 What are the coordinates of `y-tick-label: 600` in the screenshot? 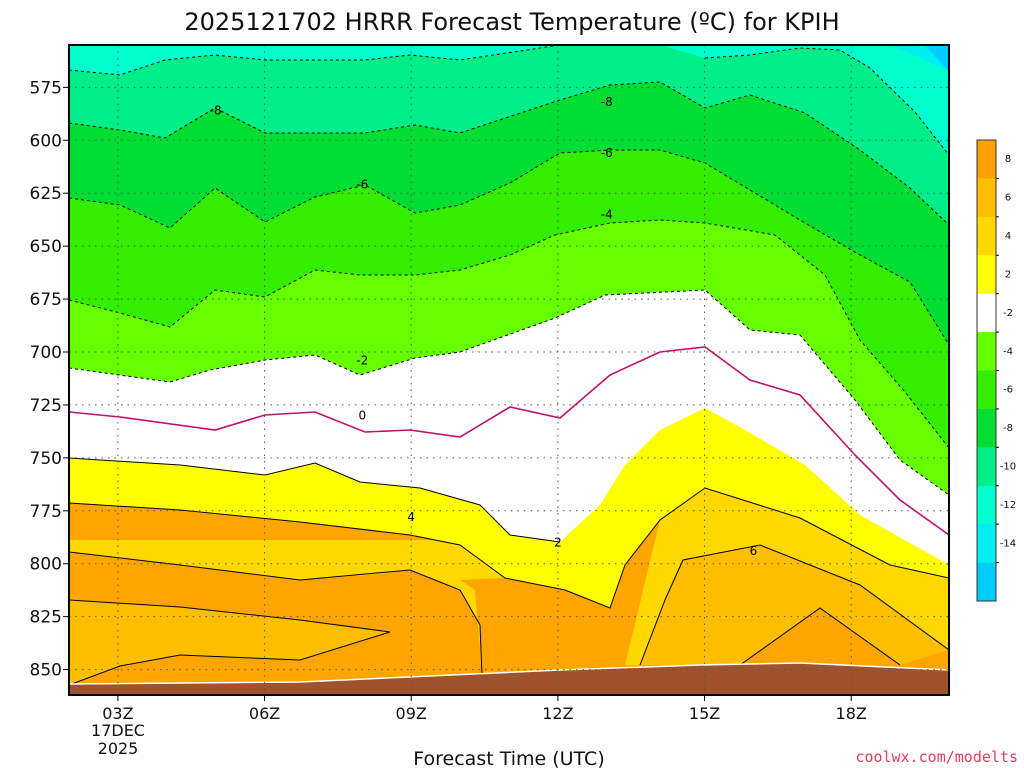 It's located at (46, 141).